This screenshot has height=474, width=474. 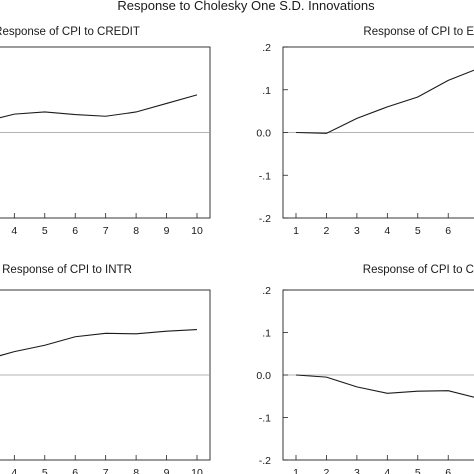 I want to click on panel-title: Response of CPI to CREDIT, so click(x=70, y=32).